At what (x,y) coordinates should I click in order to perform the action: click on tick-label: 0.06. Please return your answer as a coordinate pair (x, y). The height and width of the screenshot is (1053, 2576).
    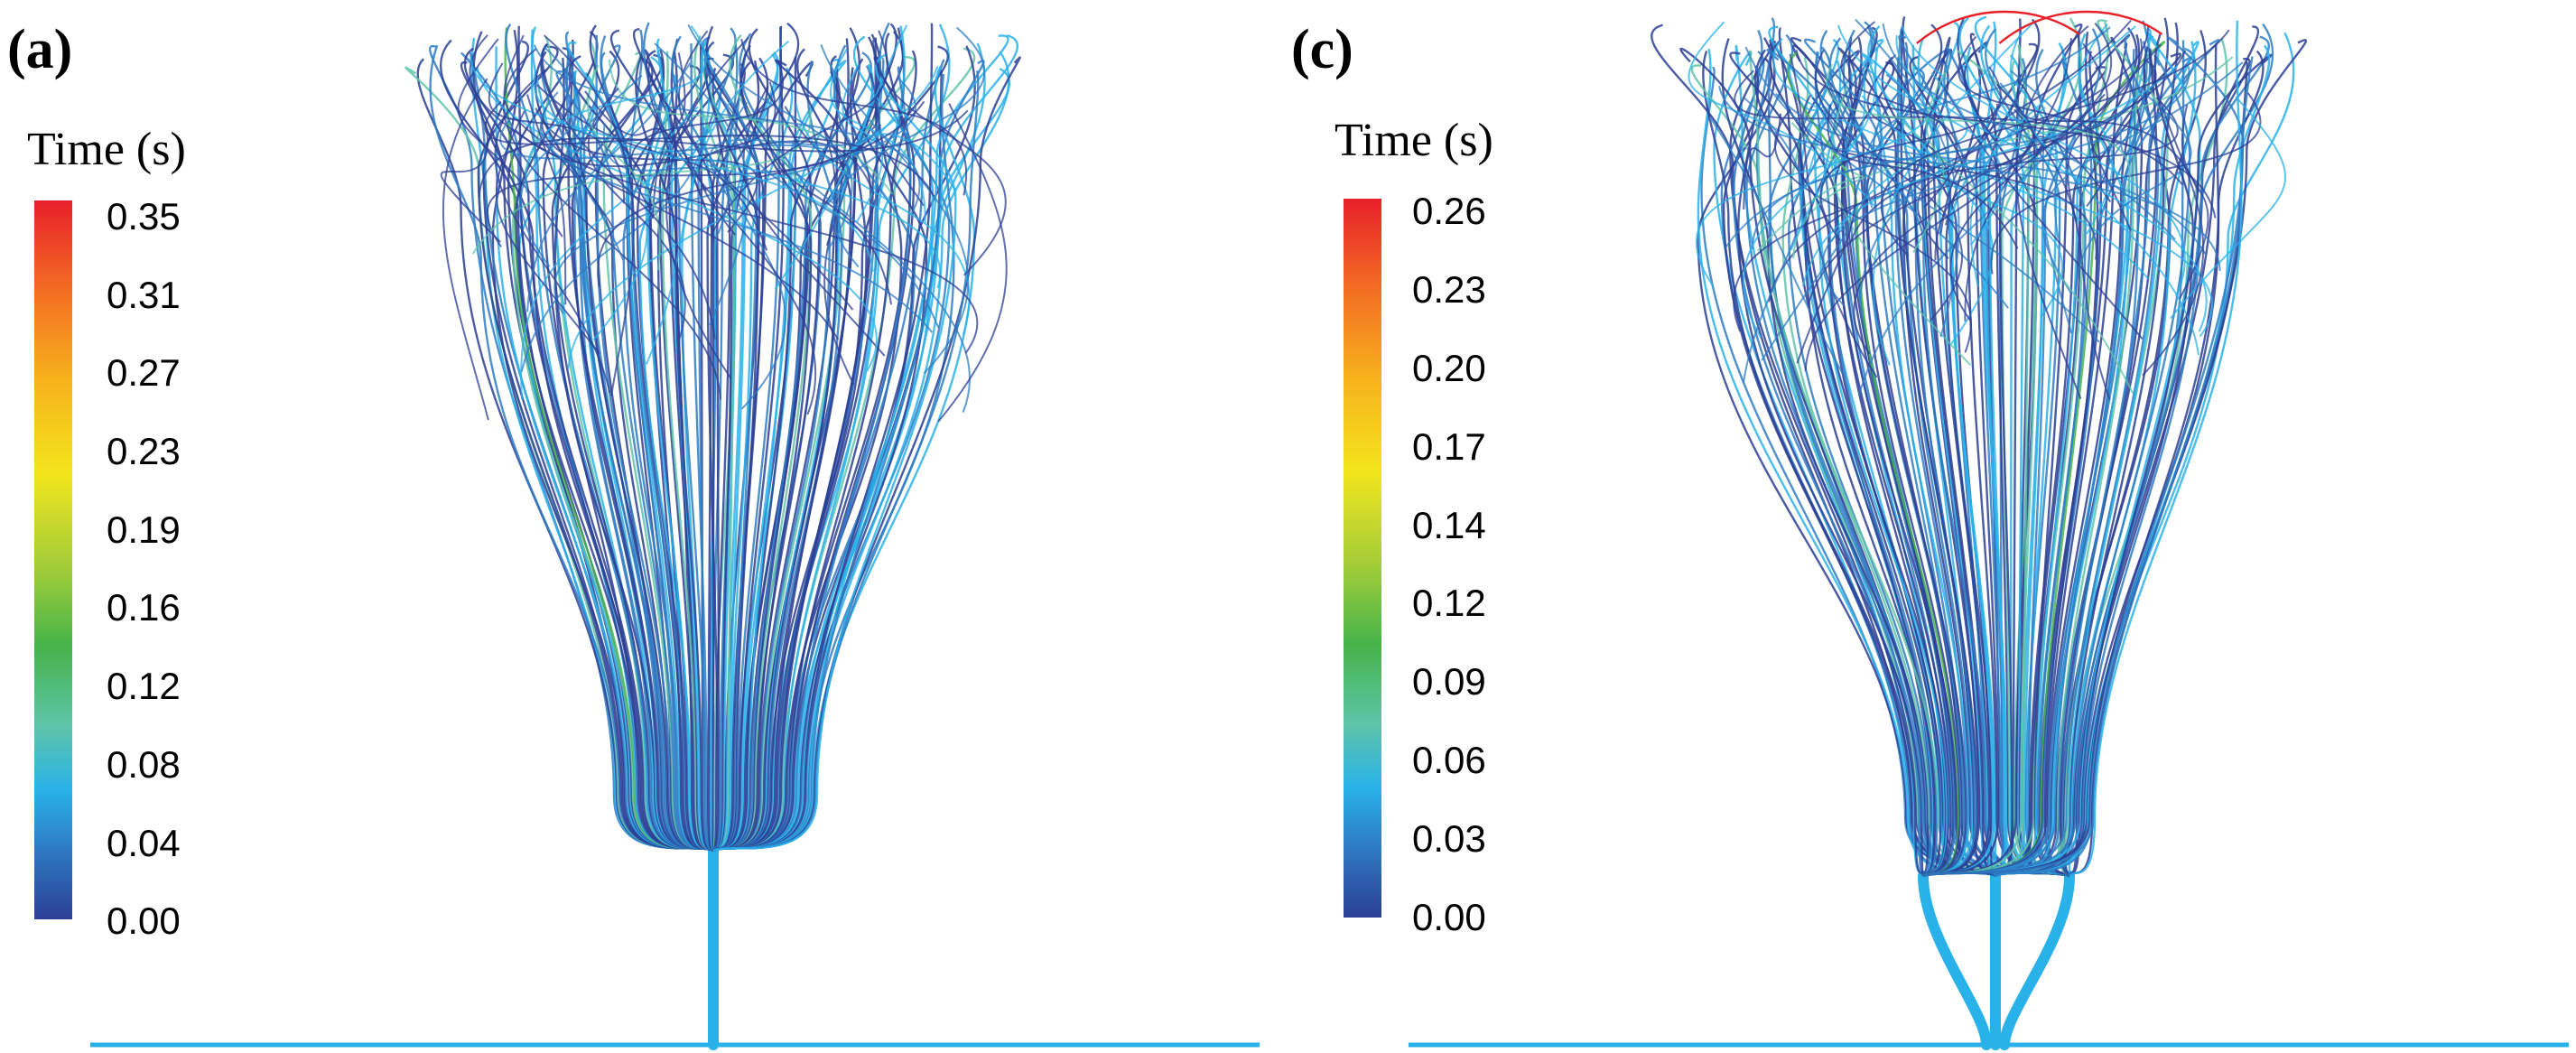
    Looking at the image, I should click on (1449, 760).